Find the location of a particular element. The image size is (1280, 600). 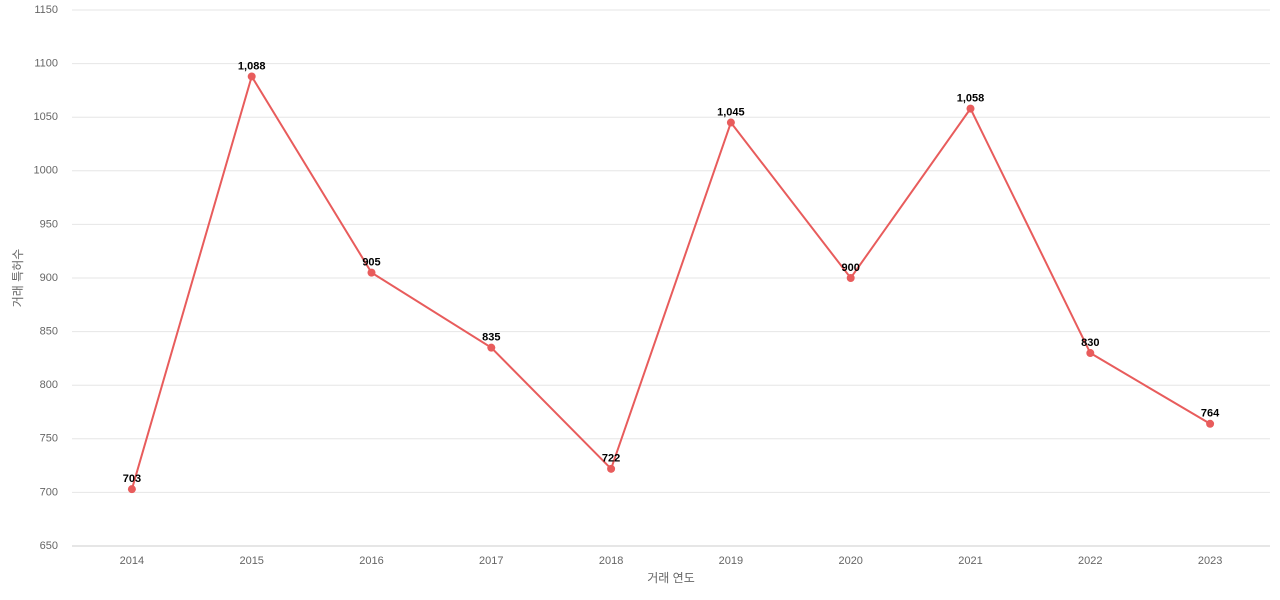

value-label: 835 is located at coordinates (491, 338).